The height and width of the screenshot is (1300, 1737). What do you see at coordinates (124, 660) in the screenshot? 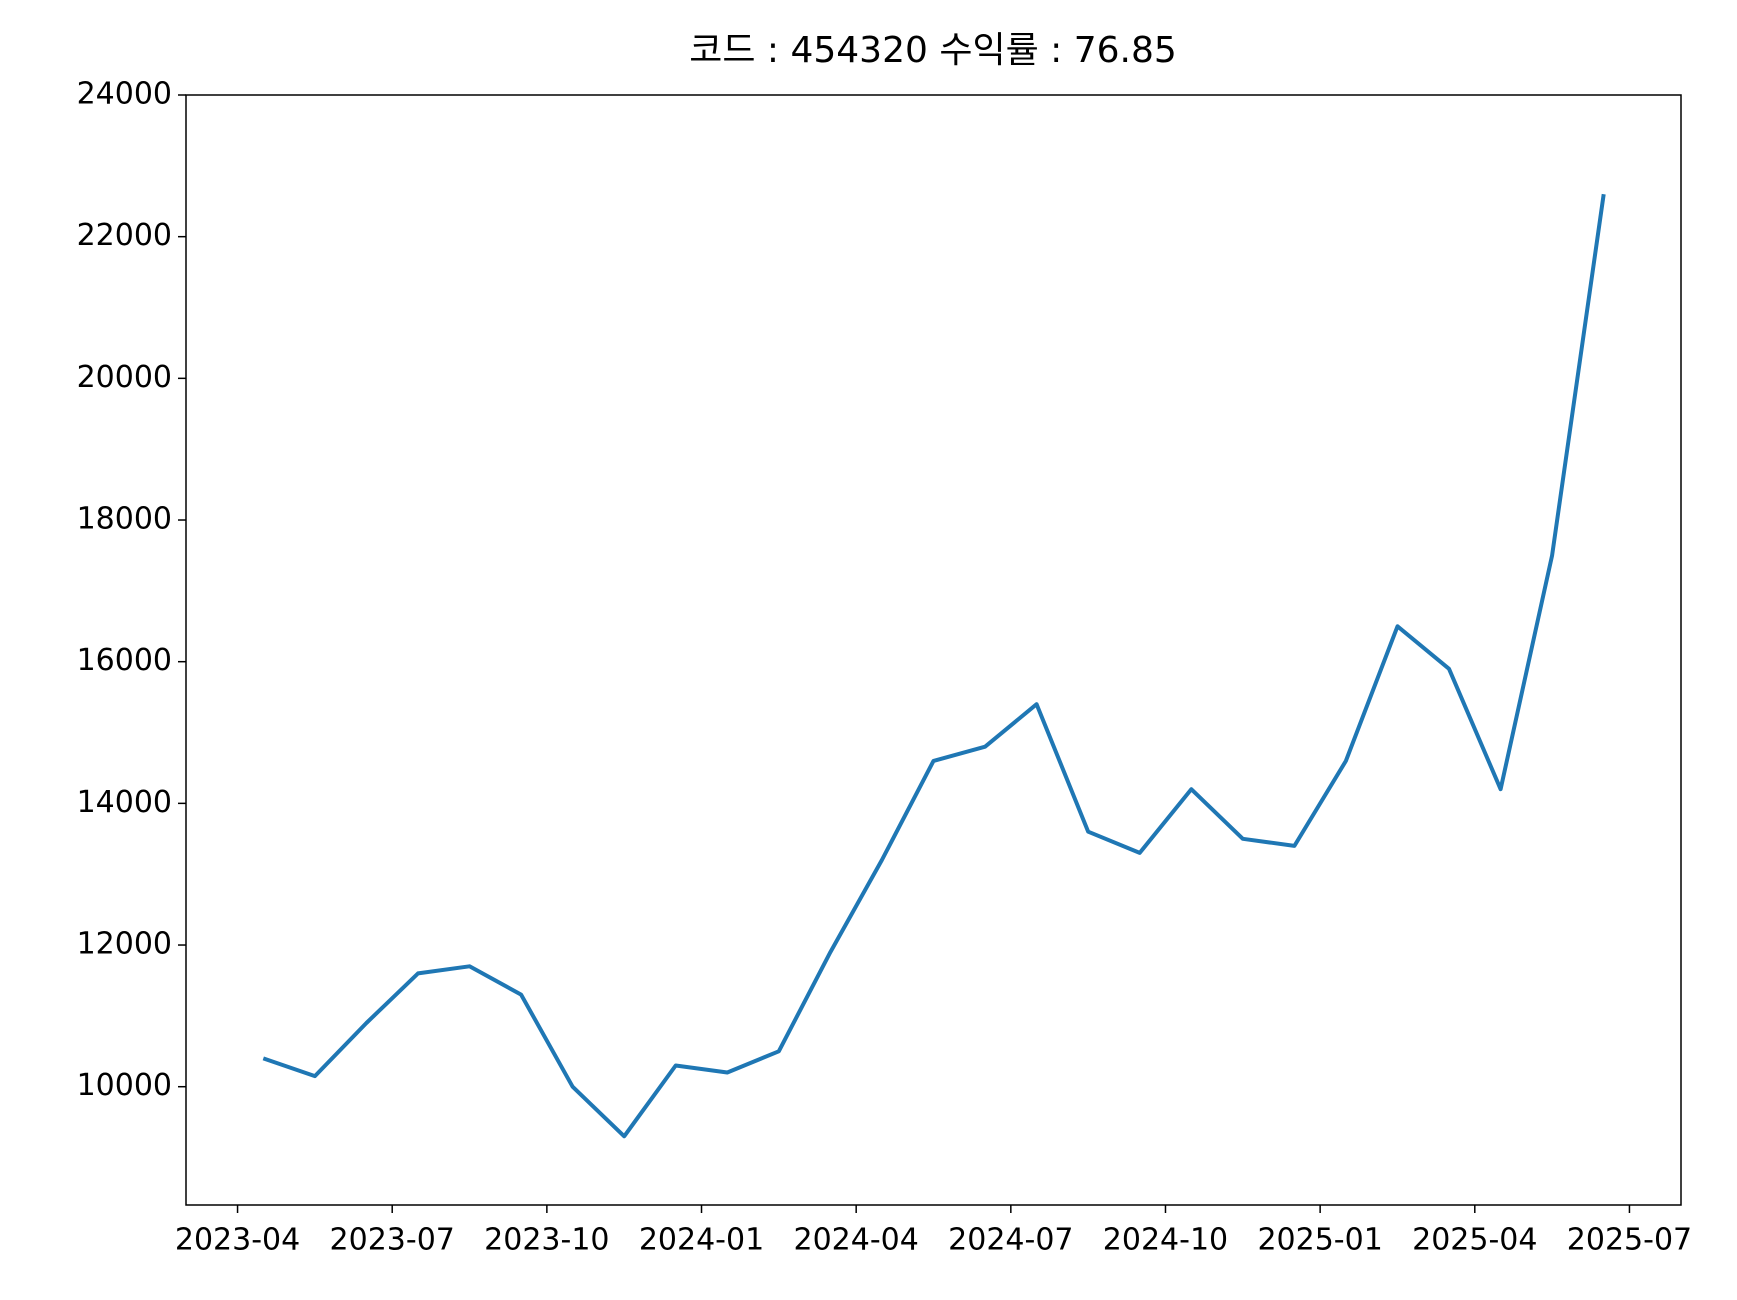
I see `y-tick-label: 16000` at bounding box center [124, 660].